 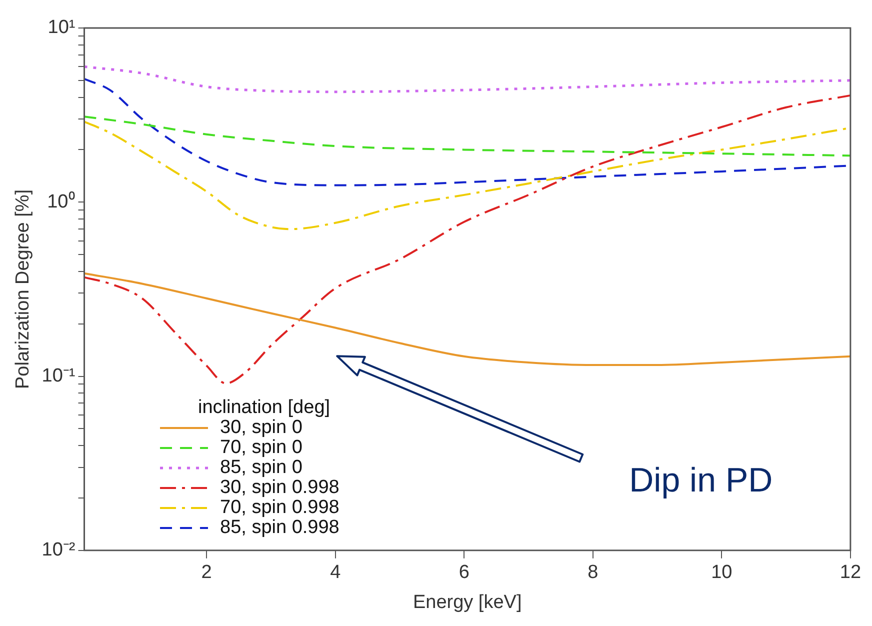 I want to click on y-tick-label: 10⁻¹, so click(x=59, y=376).